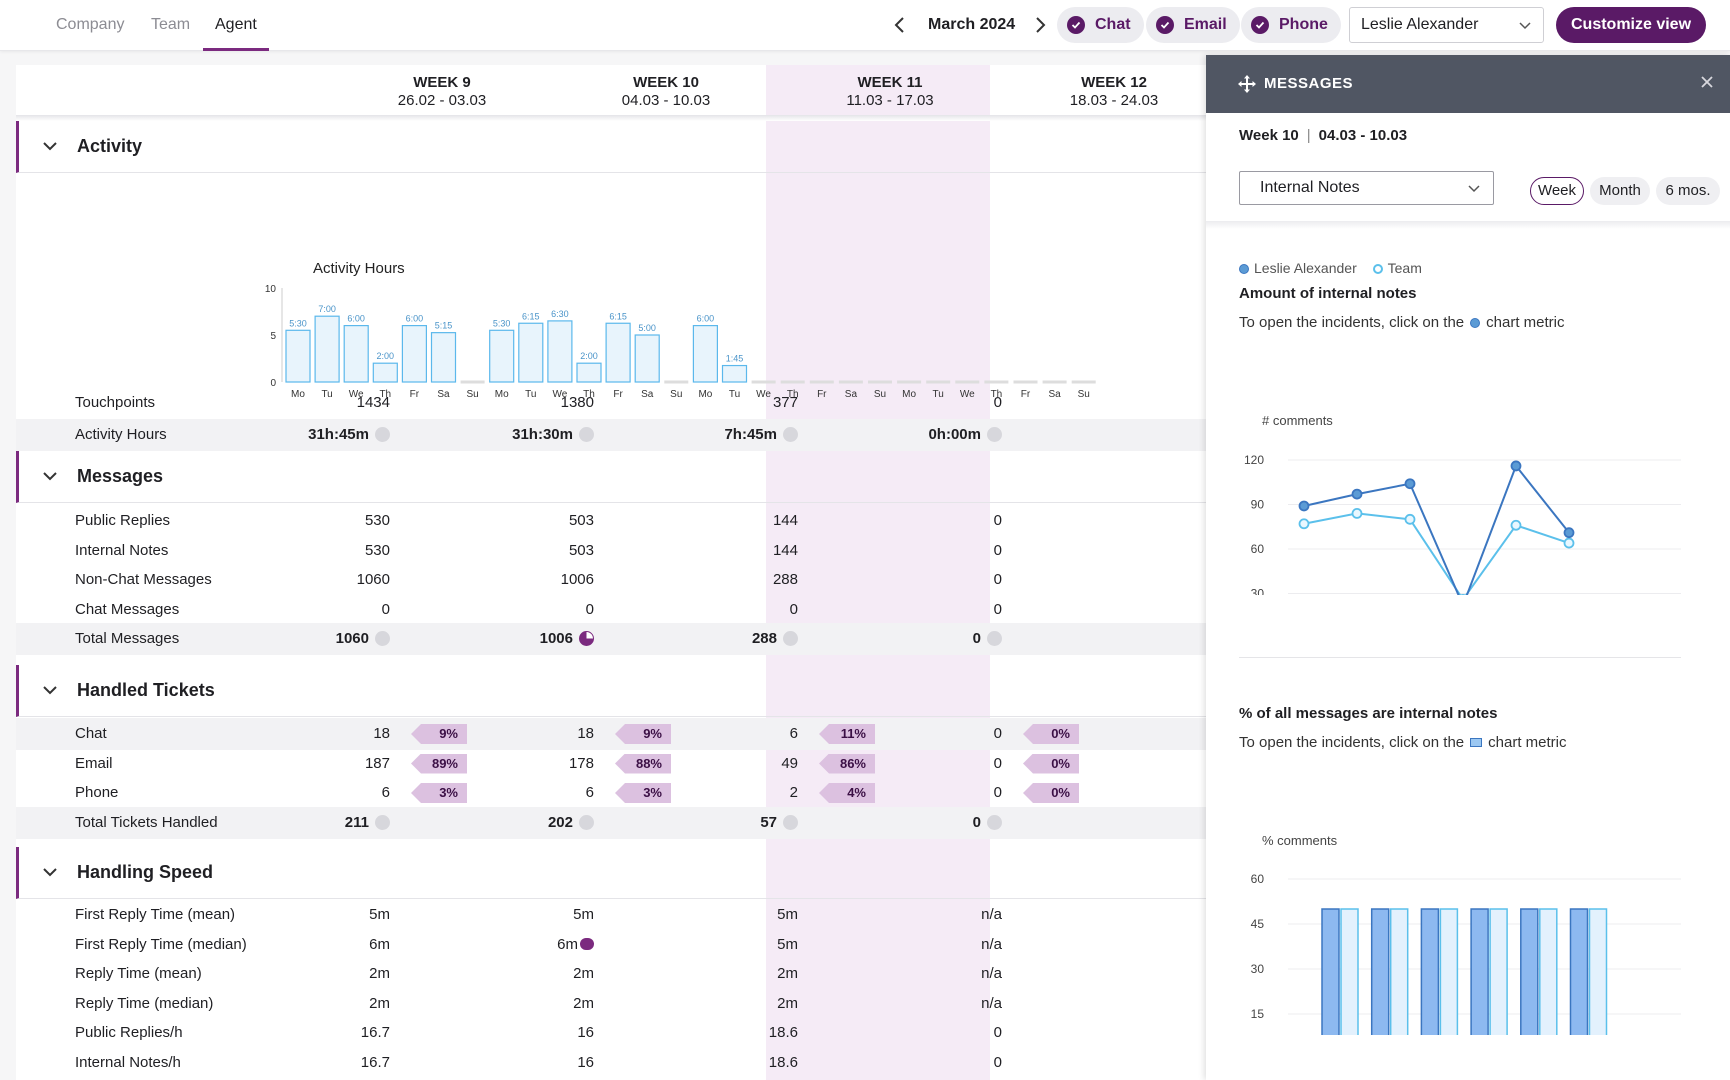 This screenshot has height=1080, width=1730. Describe the element at coordinates (997, 579) in the screenshot. I see `value-text: 0` at that location.